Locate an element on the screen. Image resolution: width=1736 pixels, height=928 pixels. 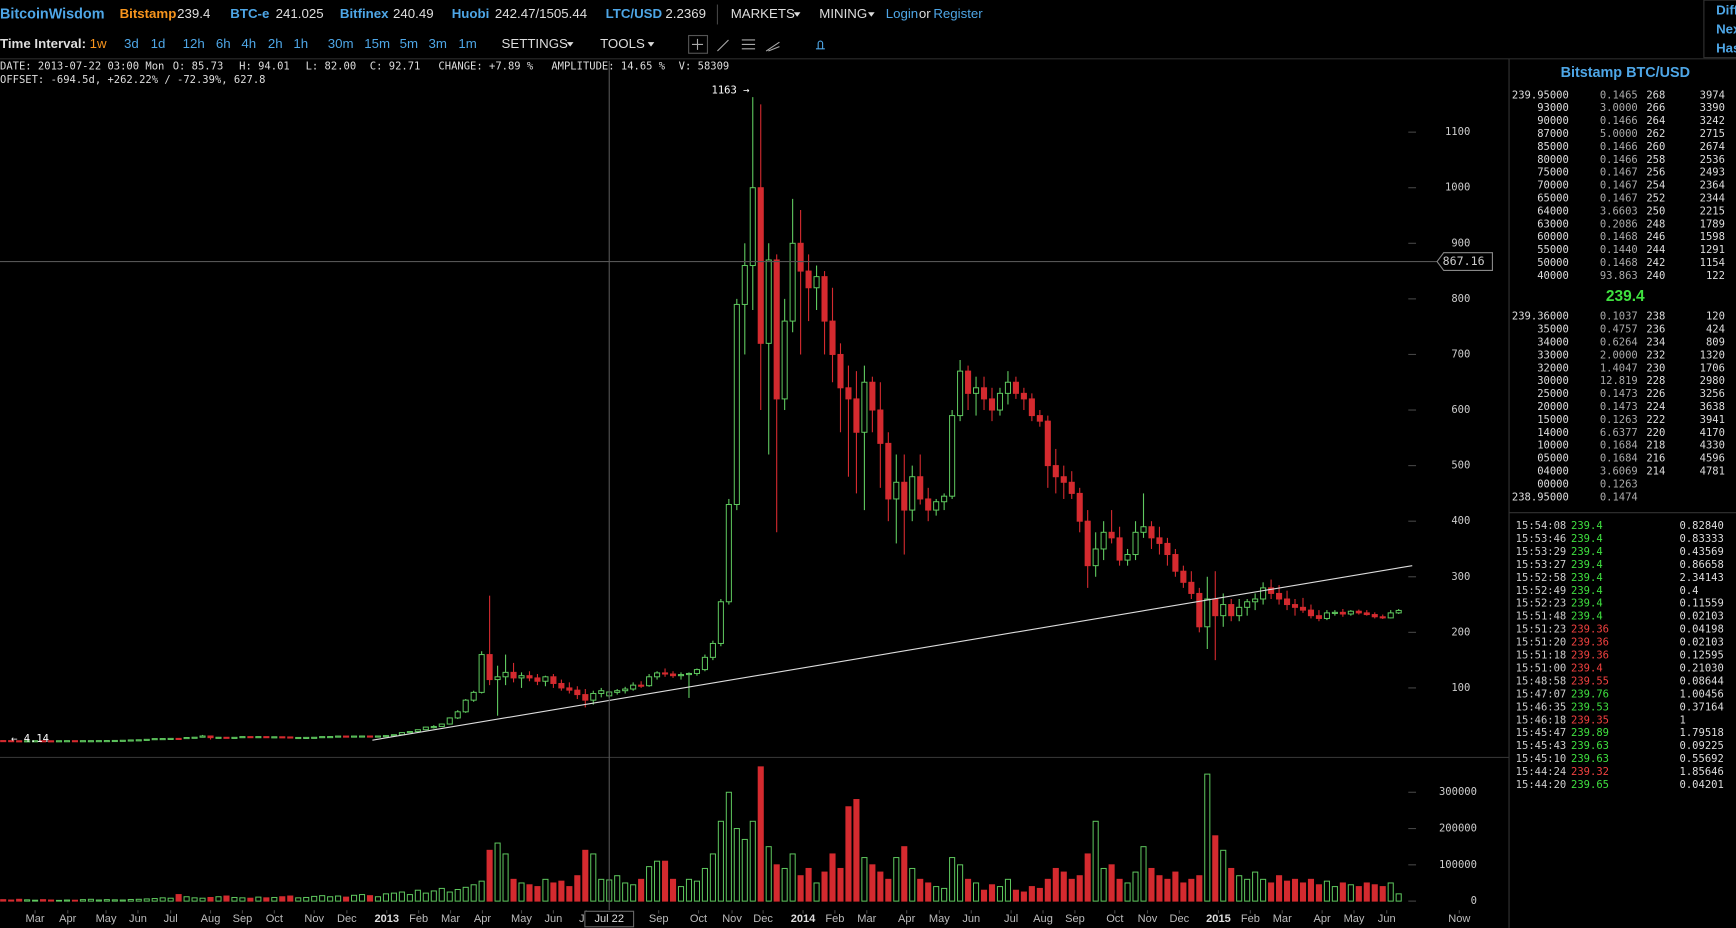
x-tick-label: Jun is located at coordinates (138, 919).